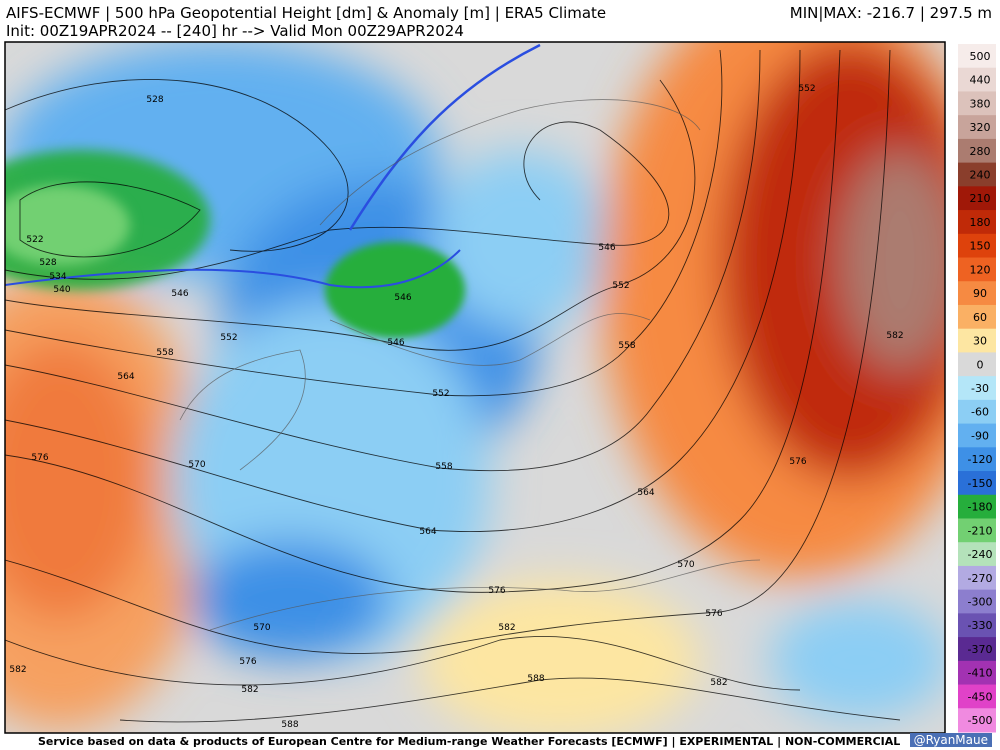  What do you see at coordinates (980, 174) in the screenshot?
I see `colorbar-label: 240` at bounding box center [980, 174].